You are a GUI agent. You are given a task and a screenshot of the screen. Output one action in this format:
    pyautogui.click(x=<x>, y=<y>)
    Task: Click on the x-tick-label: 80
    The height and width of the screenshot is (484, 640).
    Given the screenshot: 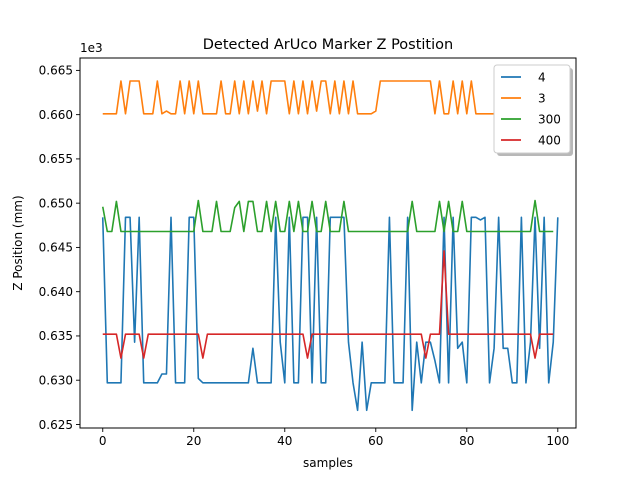 What is the action you would take?
    pyautogui.click(x=466, y=441)
    